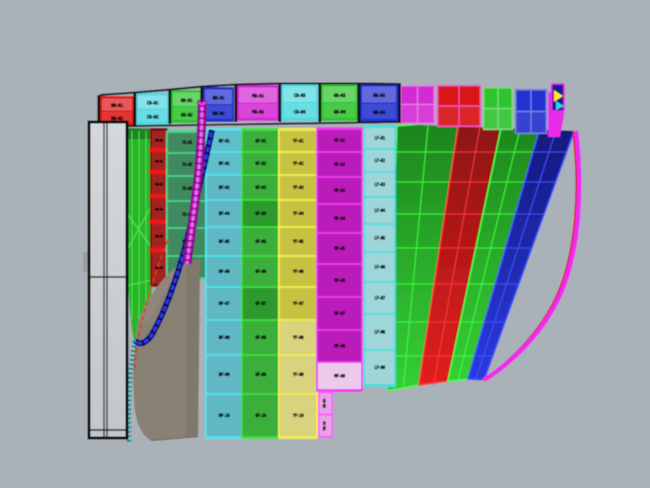  Describe the element at coordinates (258, 103) in the screenshot. I see `flange-magenta-1: MB-01 MB-02` at that location.